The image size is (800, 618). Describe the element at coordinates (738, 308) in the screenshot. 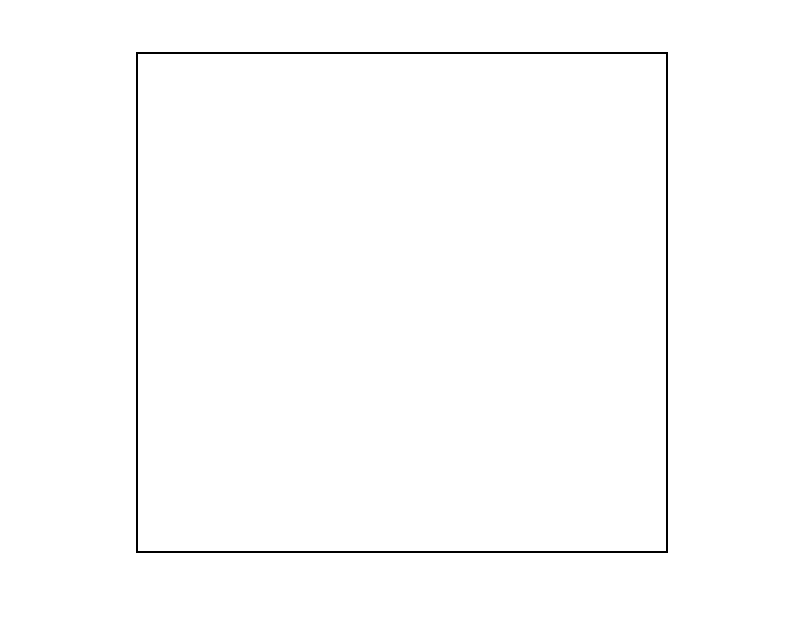

I see `colorbar` at that location.